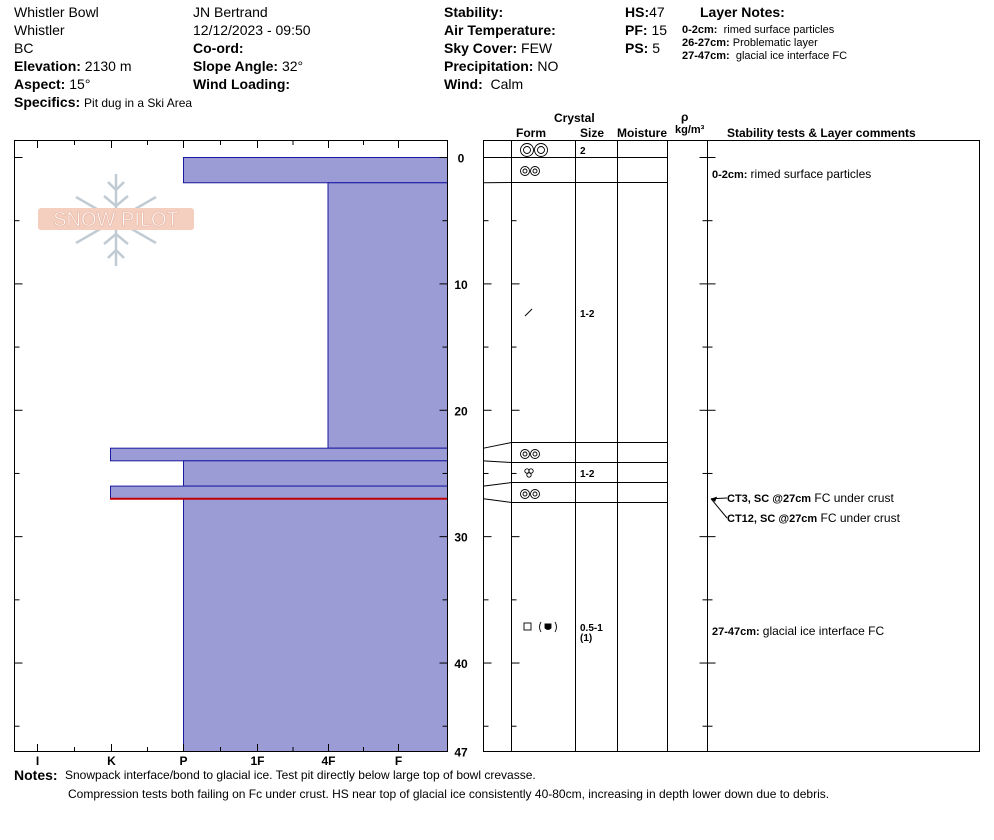 This screenshot has width=994, height=840. Describe the element at coordinates (821, 133) in the screenshot. I see `comments-header: Stability tests & Layer comments` at that location.